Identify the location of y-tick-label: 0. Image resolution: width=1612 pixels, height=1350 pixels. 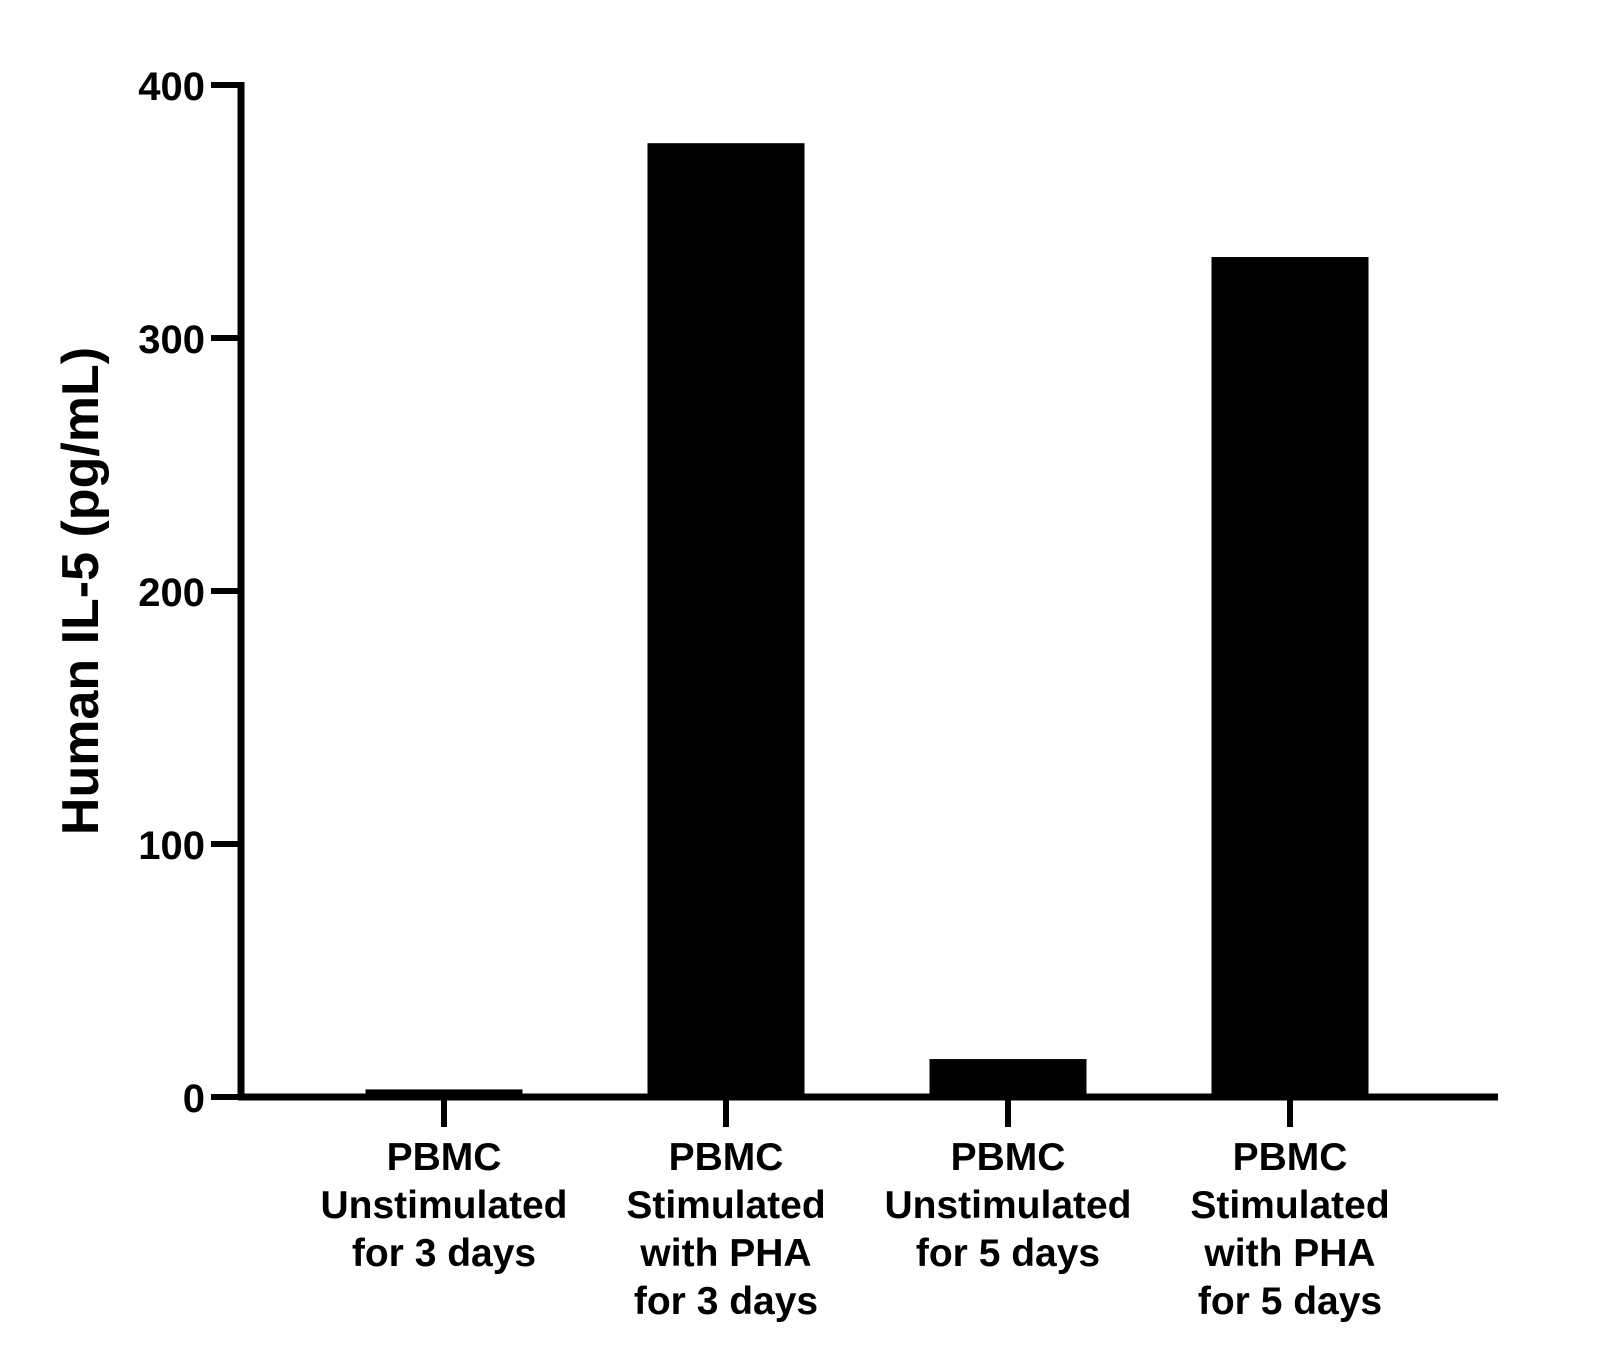
(194, 1099).